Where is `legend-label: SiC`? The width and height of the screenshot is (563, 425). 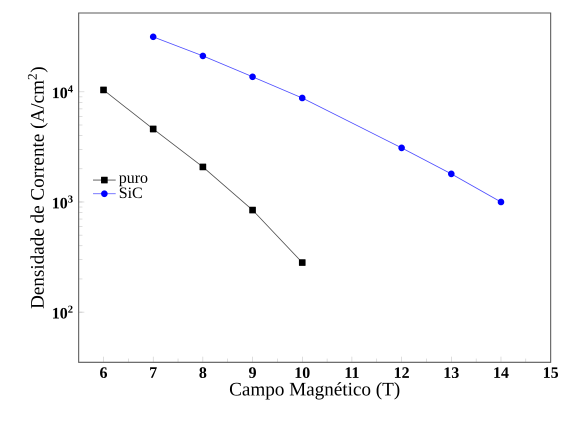
legend-label: SiC is located at coordinates (131, 192).